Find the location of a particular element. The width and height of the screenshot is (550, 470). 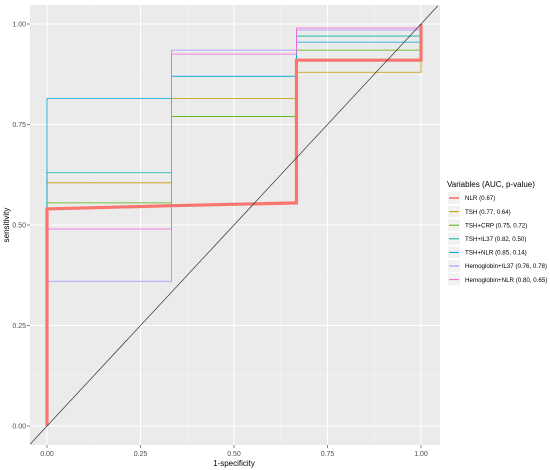

y-axis-ticks is located at coordinates (28, 225).